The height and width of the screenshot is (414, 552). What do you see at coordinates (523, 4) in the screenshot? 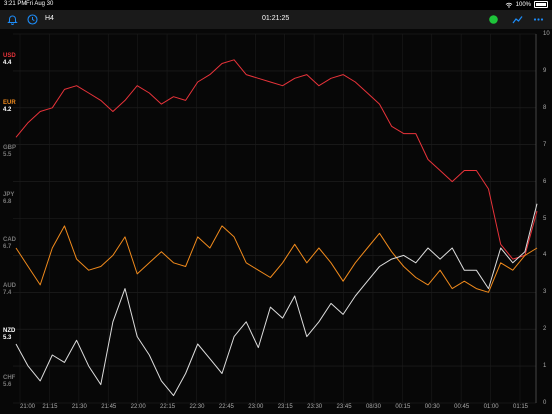
I see `battery-percent: 100%` at bounding box center [523, 4].